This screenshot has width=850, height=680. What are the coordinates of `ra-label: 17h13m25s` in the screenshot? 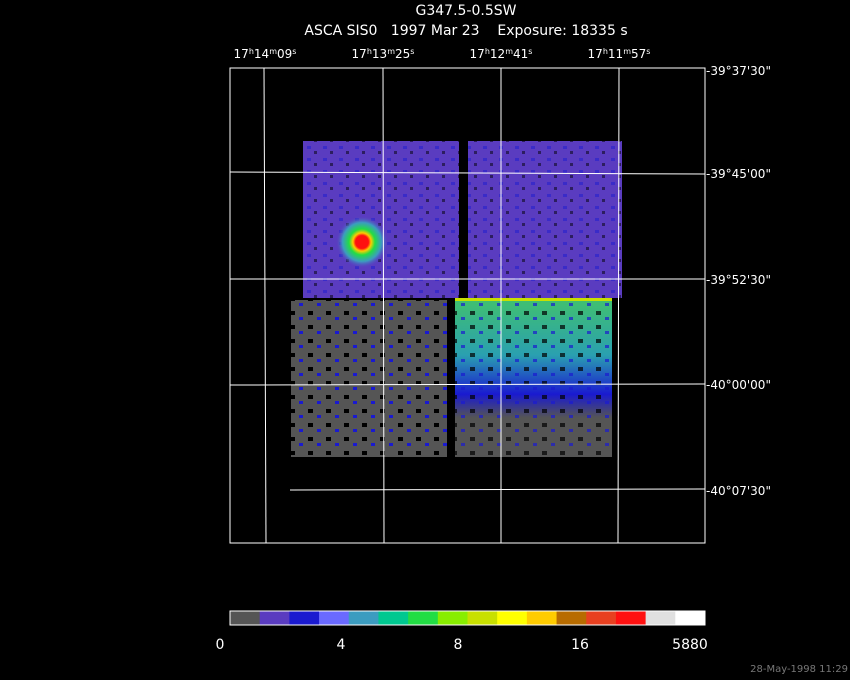 It's located at (383, 54).